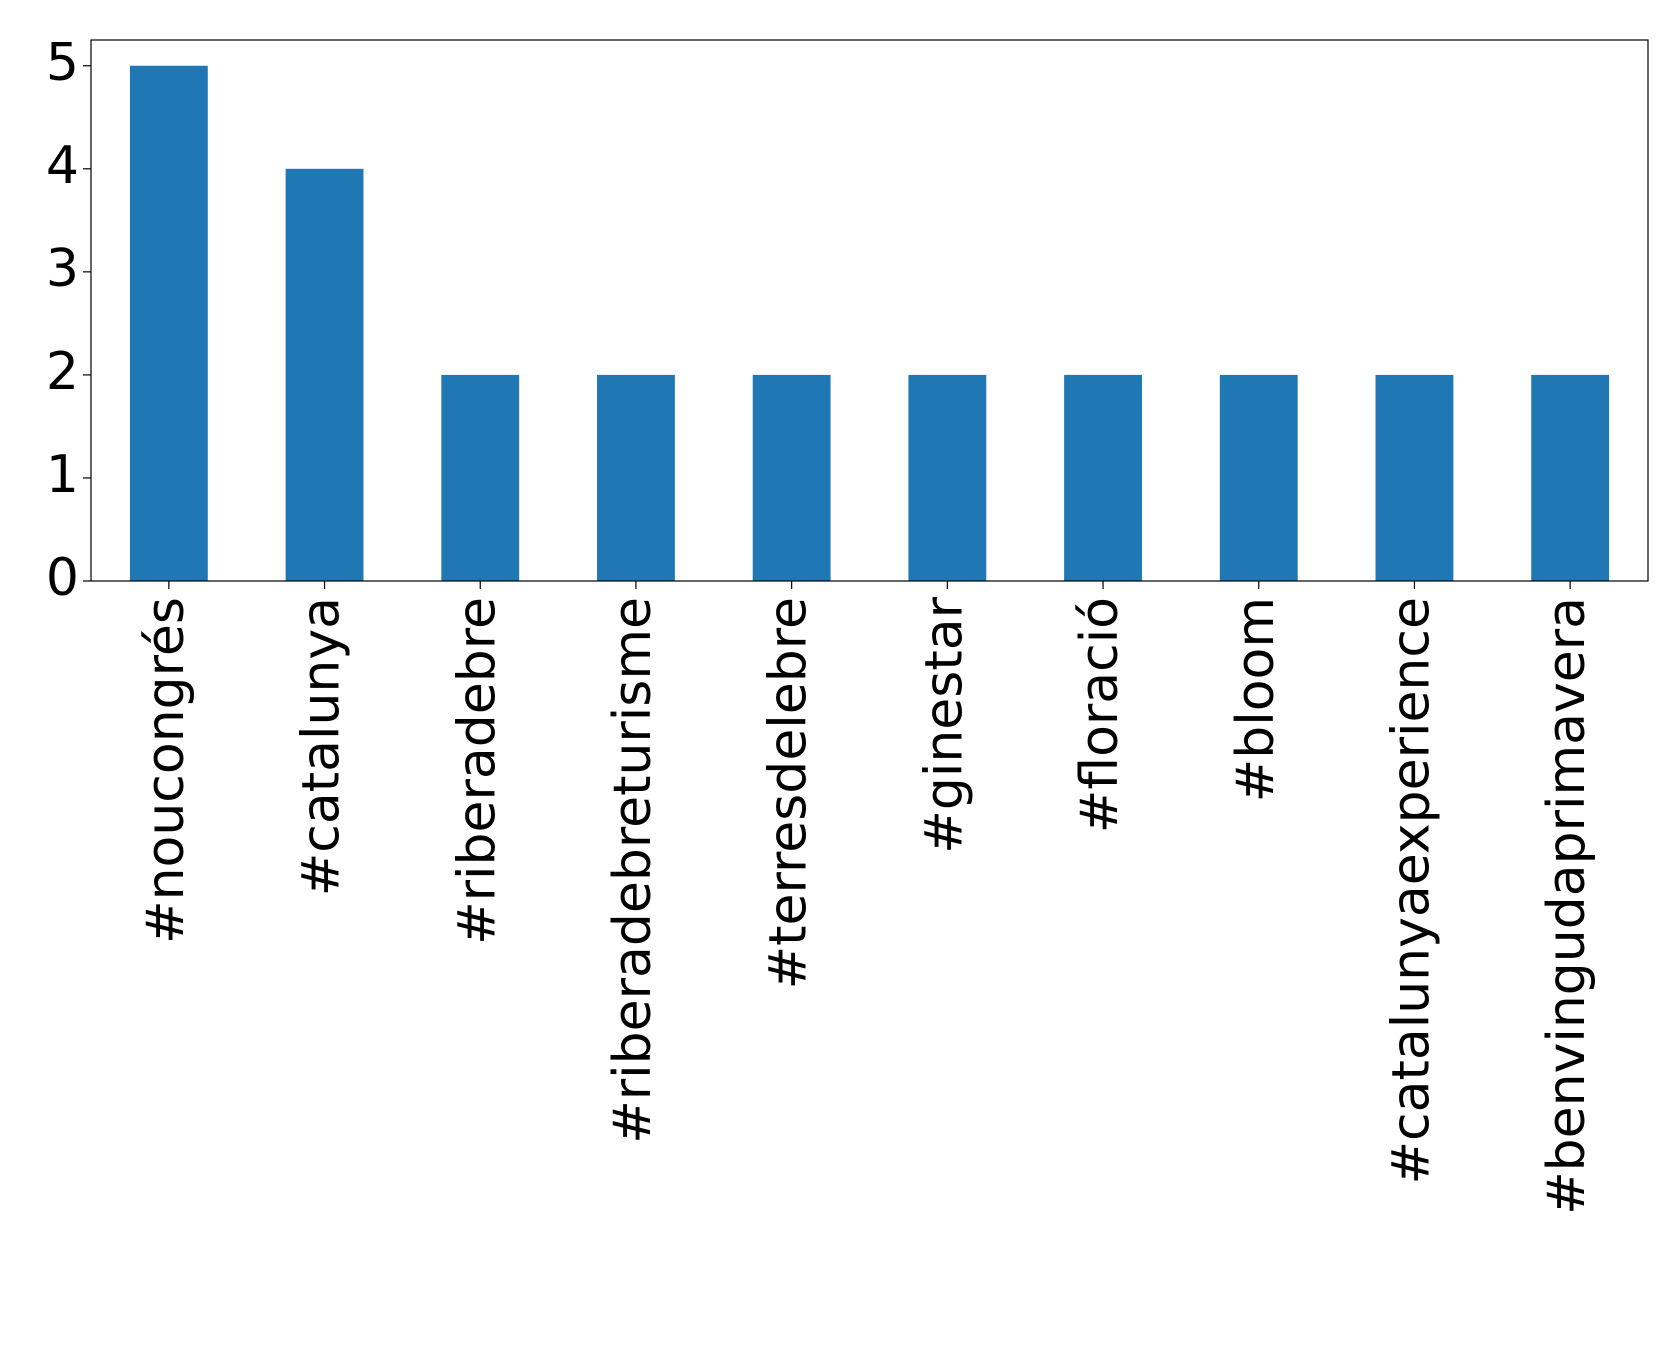  I want to click on x-tick-label: #floració, so click(1100, 715).